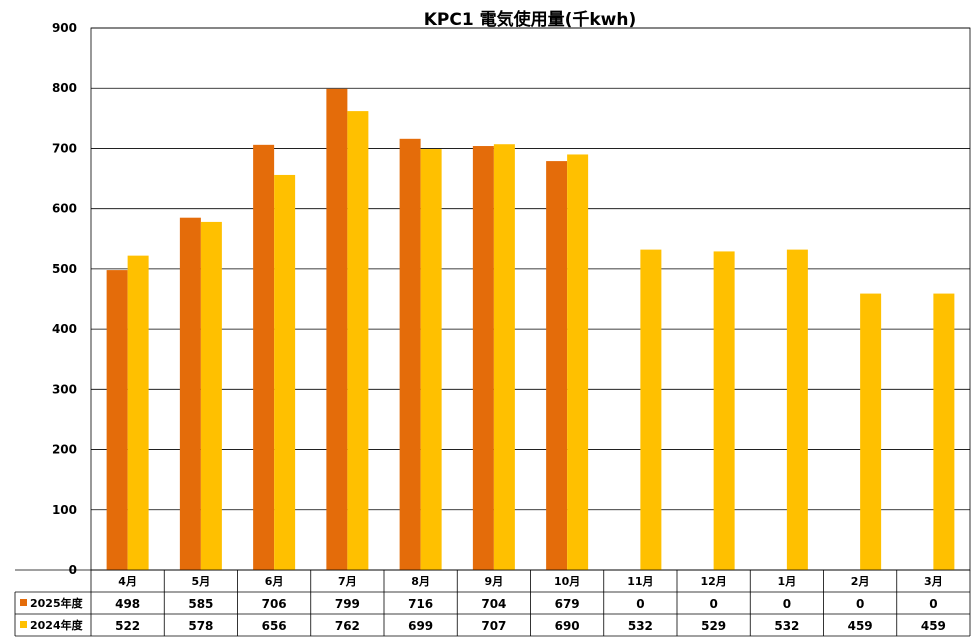  Describe the element at coordinates (127, 626) in the screenshot. I see `table-cell: 522` at that location.